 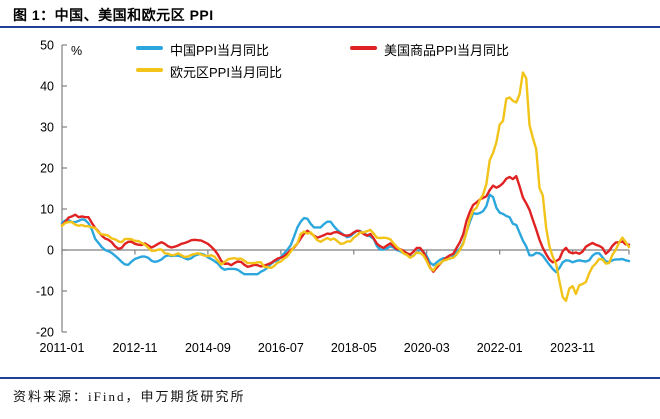 What do you see at coordinates (572, 348) in the screenshot?
I see `x-tick-label: 2023-11` at bounding box center [572, 348].